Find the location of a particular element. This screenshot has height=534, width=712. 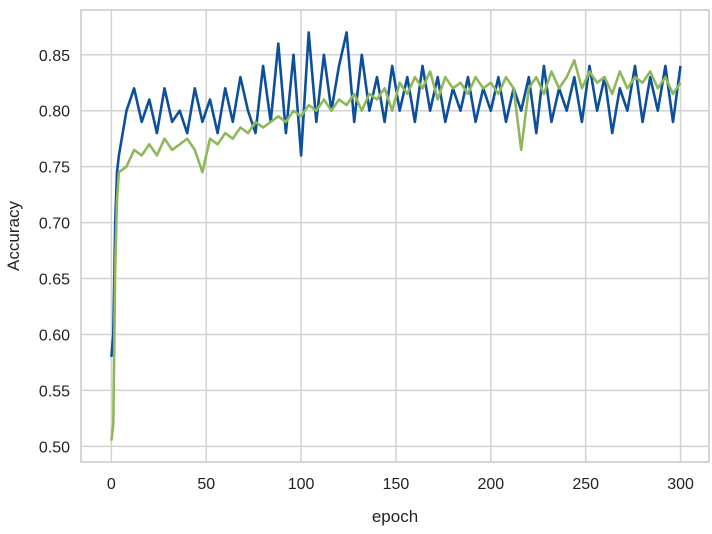

y-tick-label: 0.55 is located at coordinates (54, 391).